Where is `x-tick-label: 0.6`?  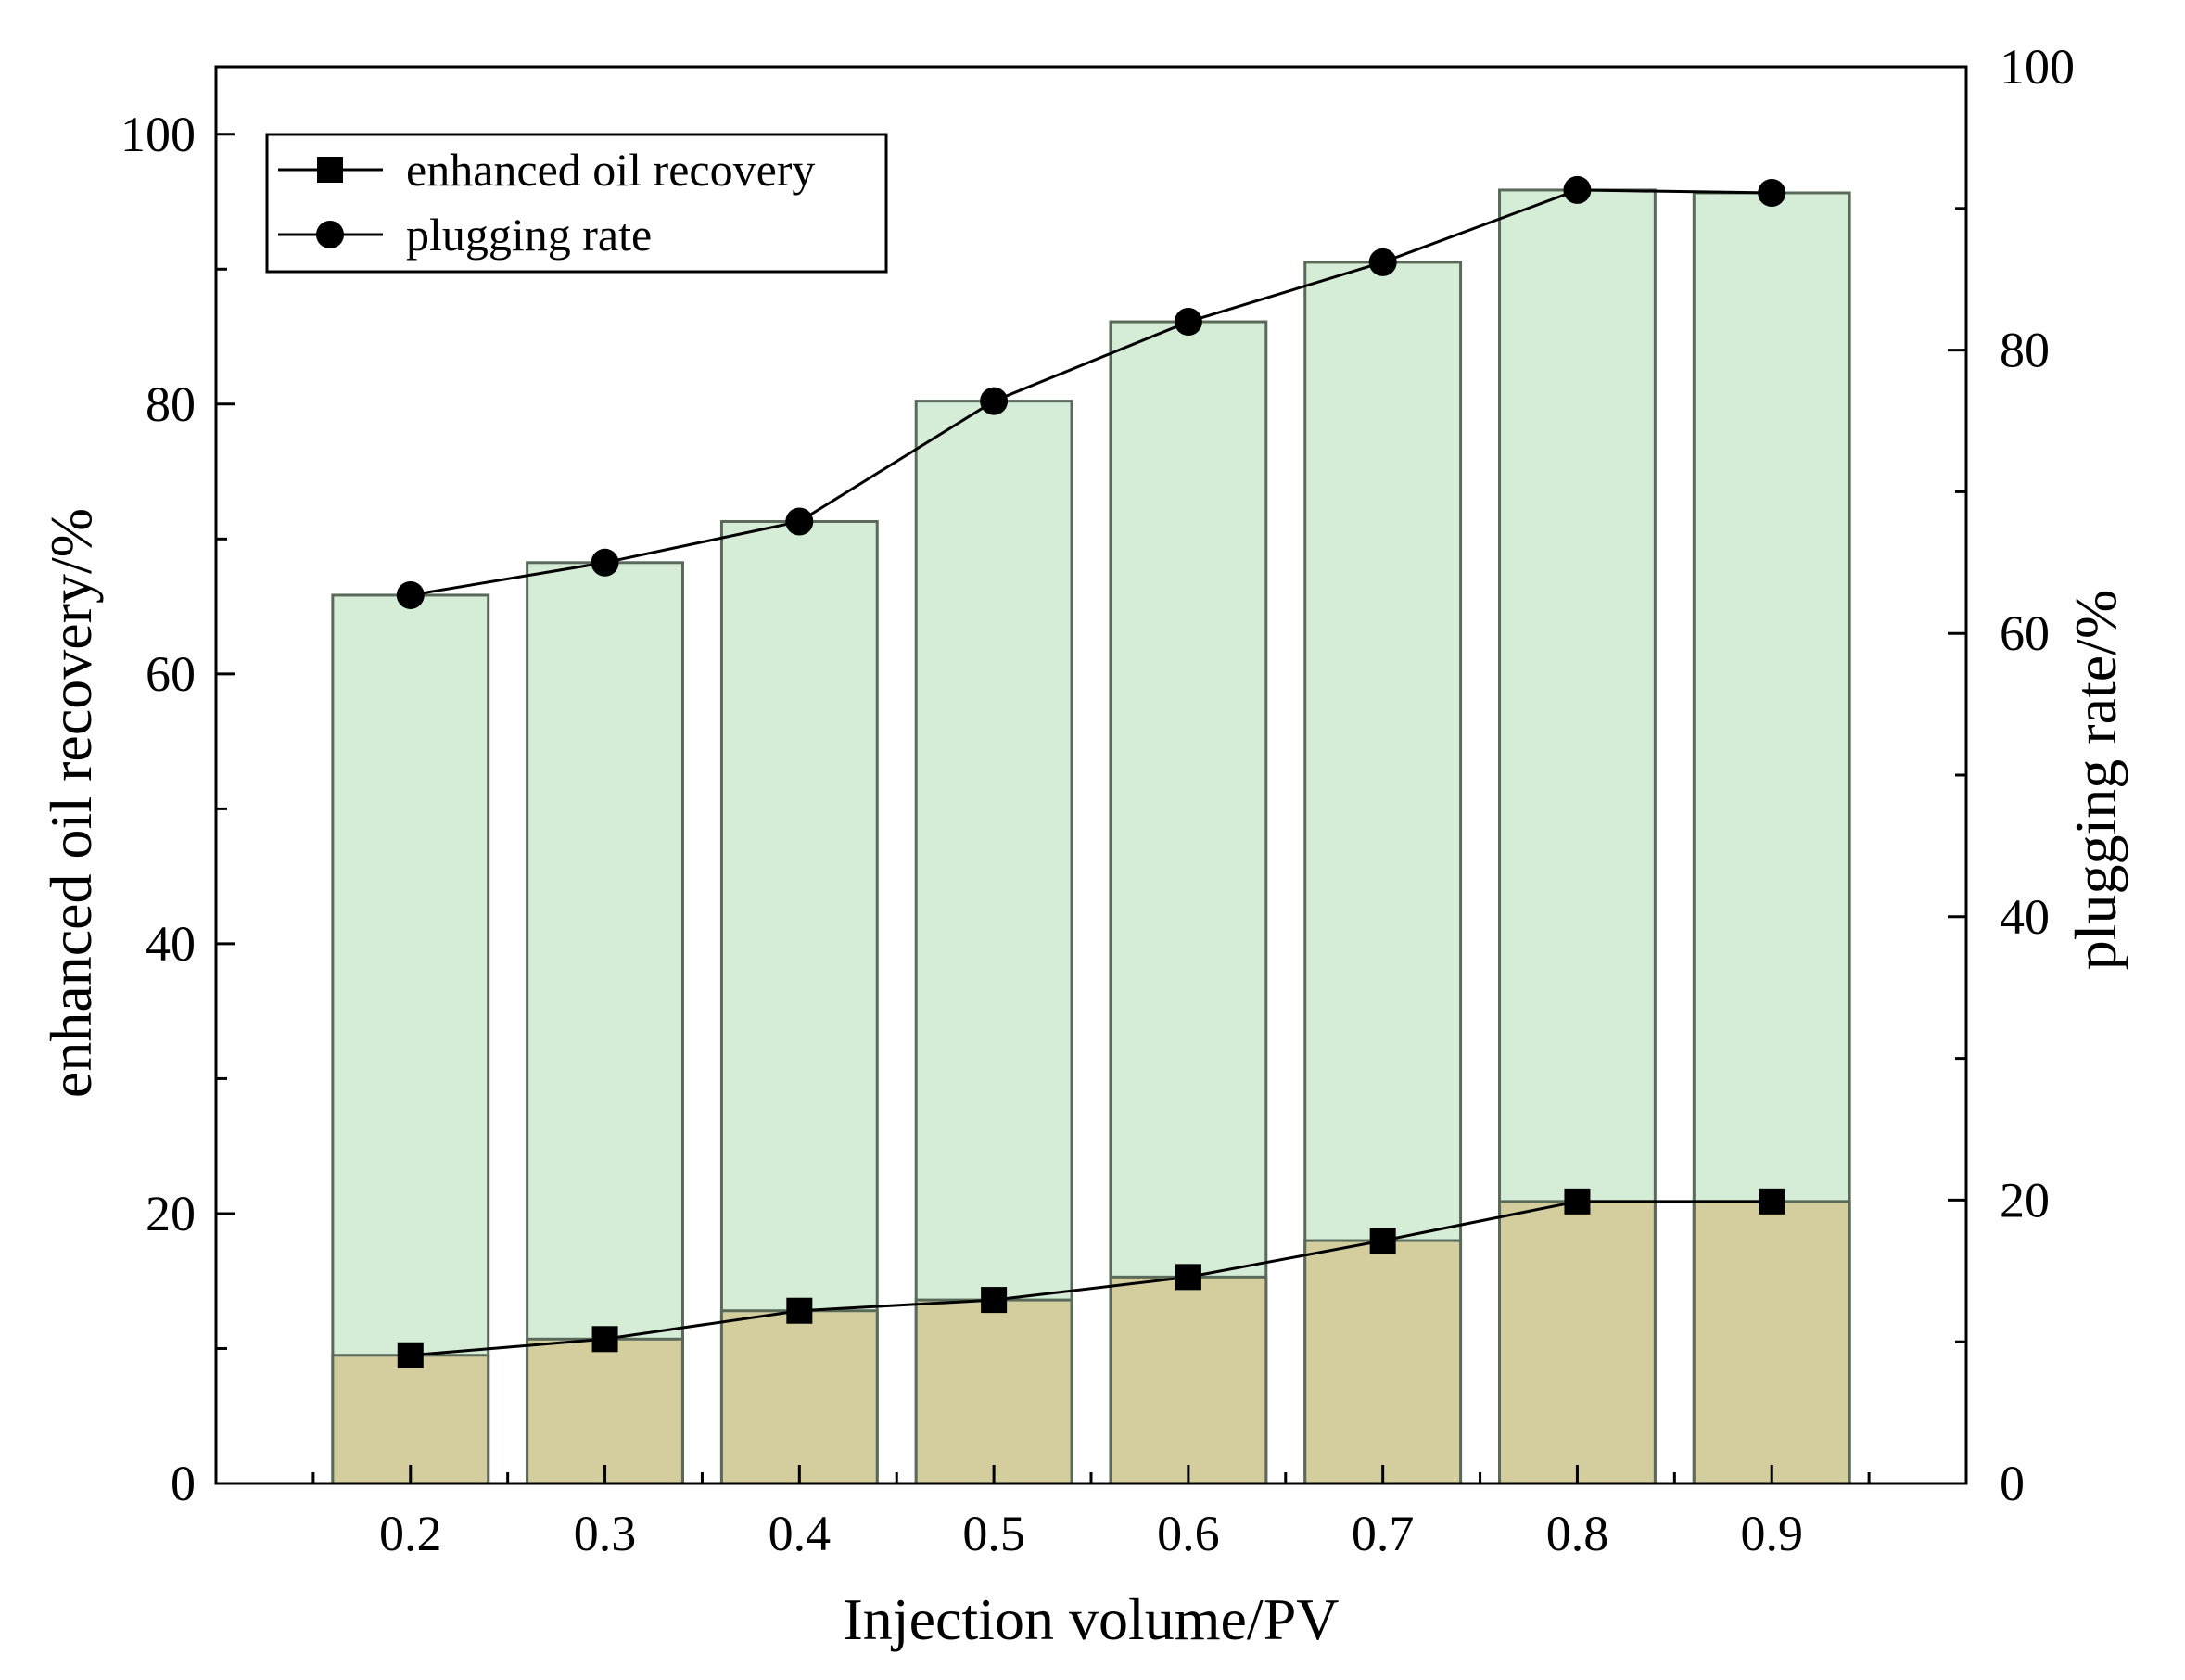
x-tick-label: 0.6 is located at coordinates (1188, 1533).